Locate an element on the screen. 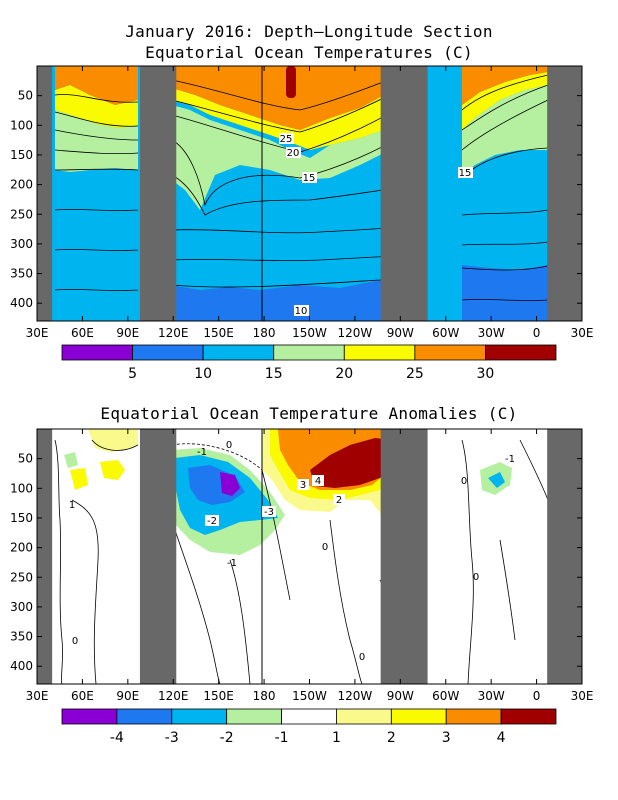 The width and height of the screenshot is (618, 800). fill-20-25-east is located at coordinates (505, 130).